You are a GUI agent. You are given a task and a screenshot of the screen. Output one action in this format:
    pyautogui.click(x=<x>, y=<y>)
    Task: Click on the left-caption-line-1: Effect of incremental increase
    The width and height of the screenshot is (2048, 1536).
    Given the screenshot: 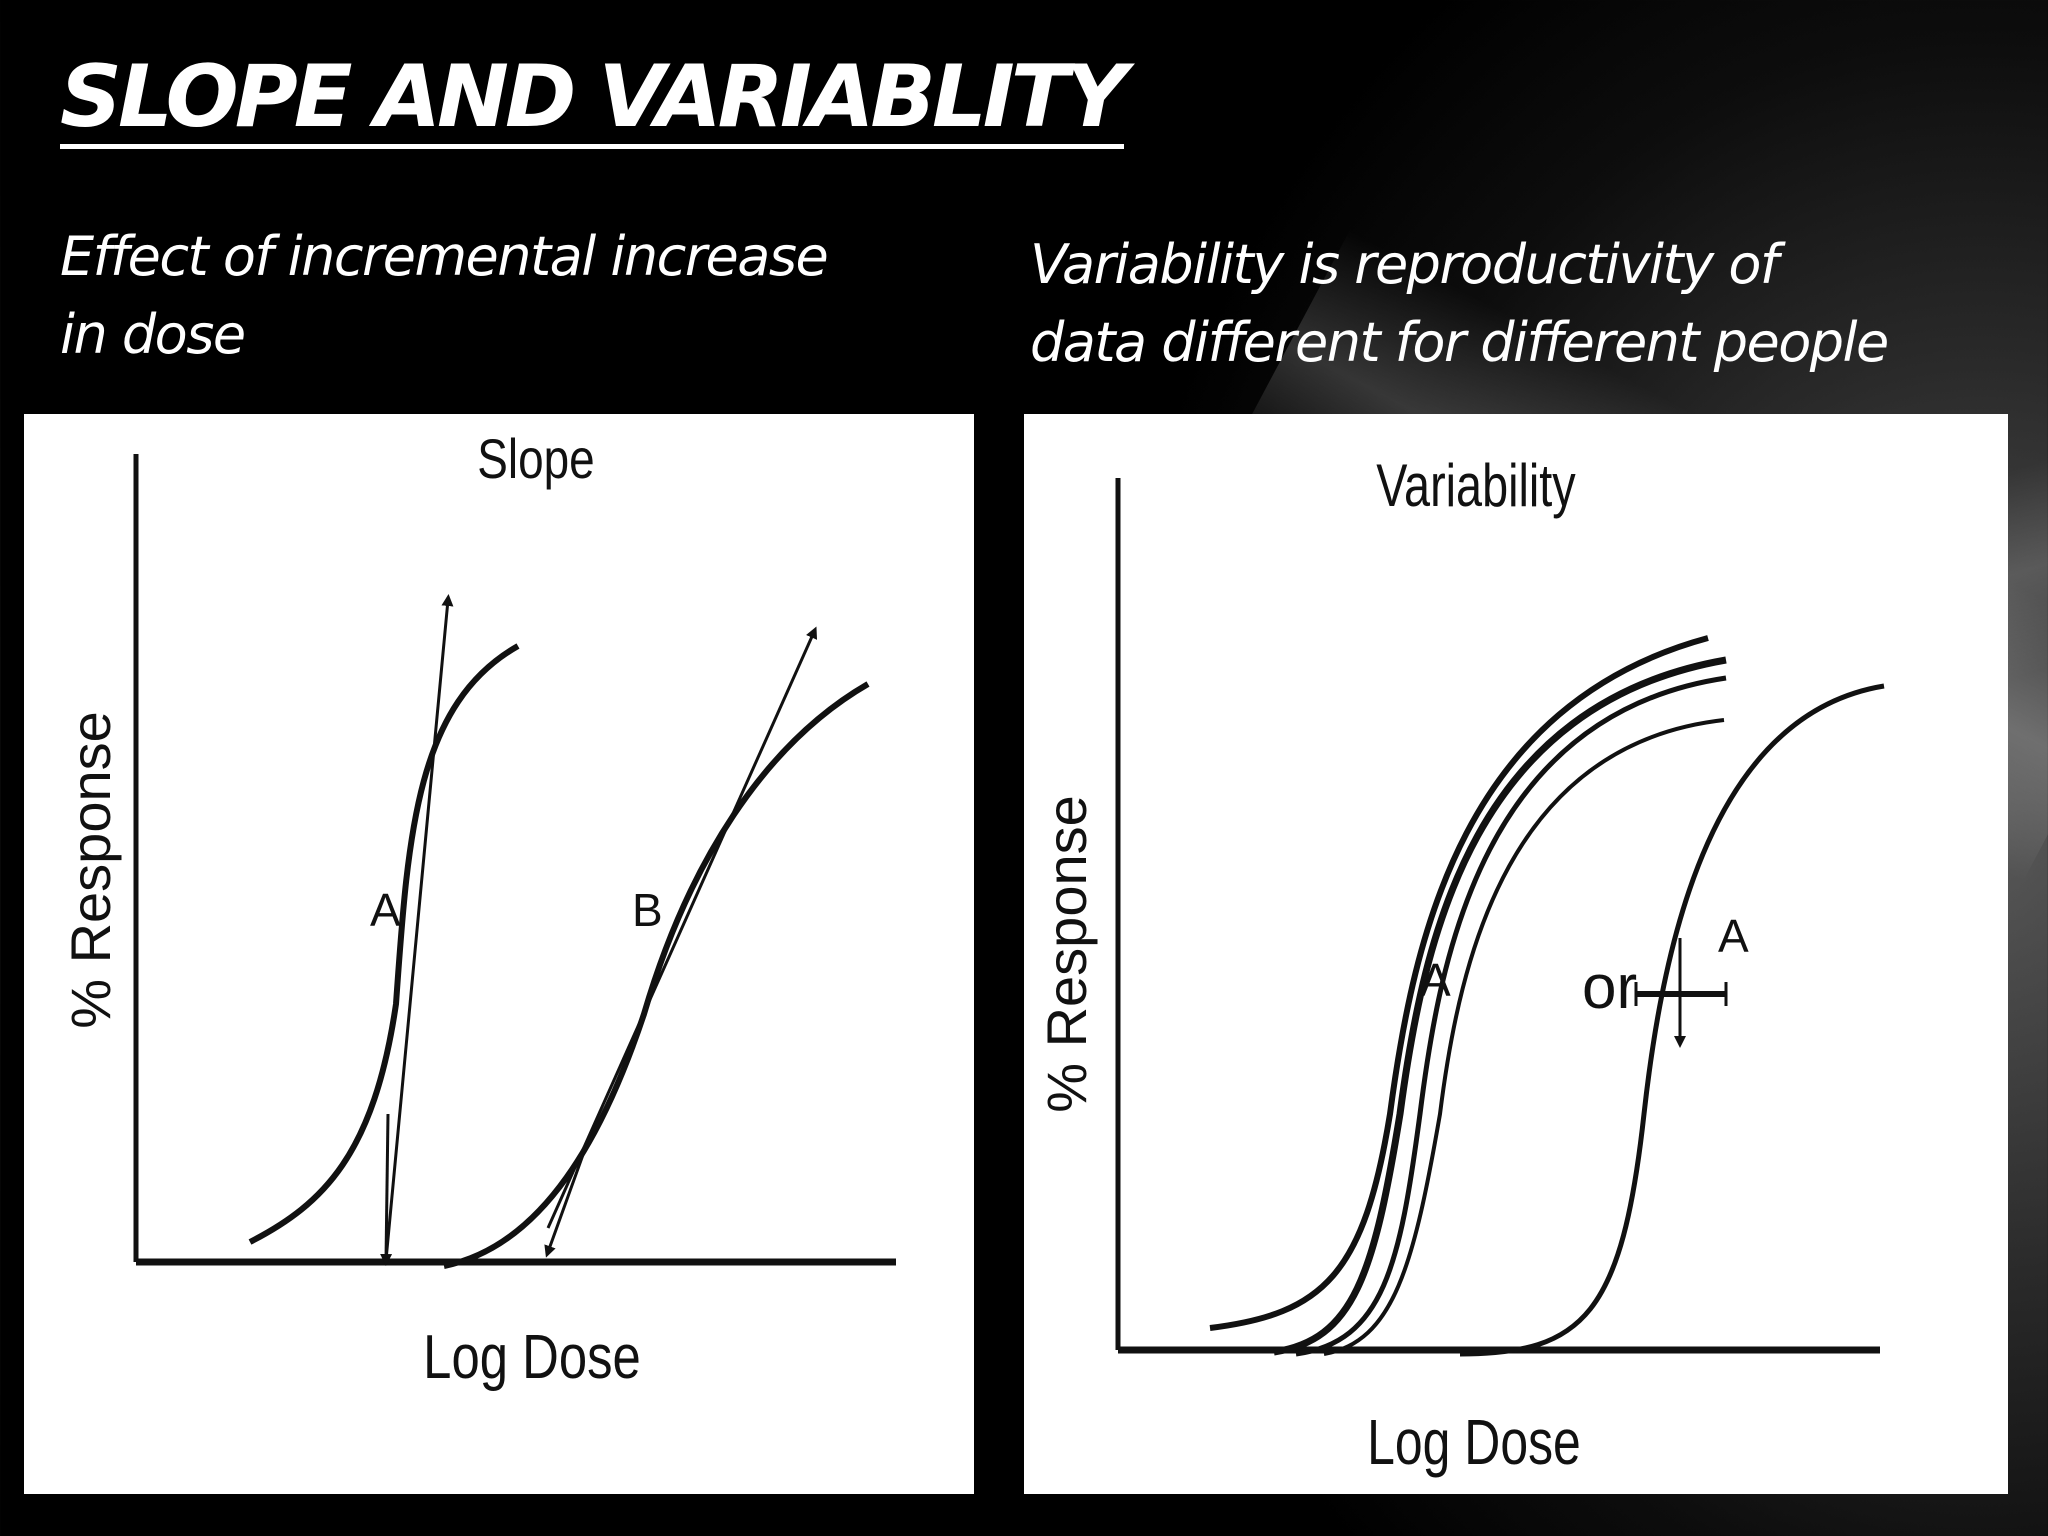 What is the action you would take?
    pyautogui.click(x=444, y=256)
    